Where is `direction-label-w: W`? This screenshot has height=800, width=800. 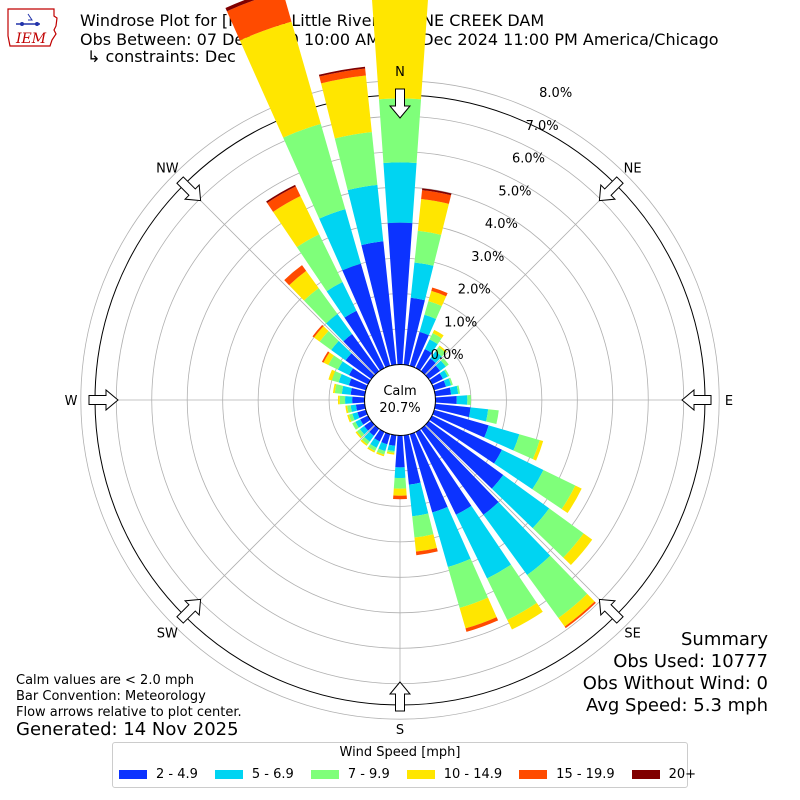
direction-label-w: W is located at coordinates (71, 401).